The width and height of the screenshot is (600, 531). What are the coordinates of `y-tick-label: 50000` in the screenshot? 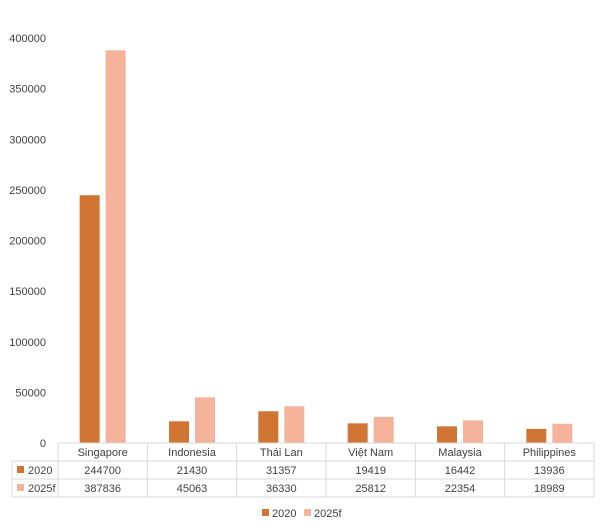 It's located at (30, 393).